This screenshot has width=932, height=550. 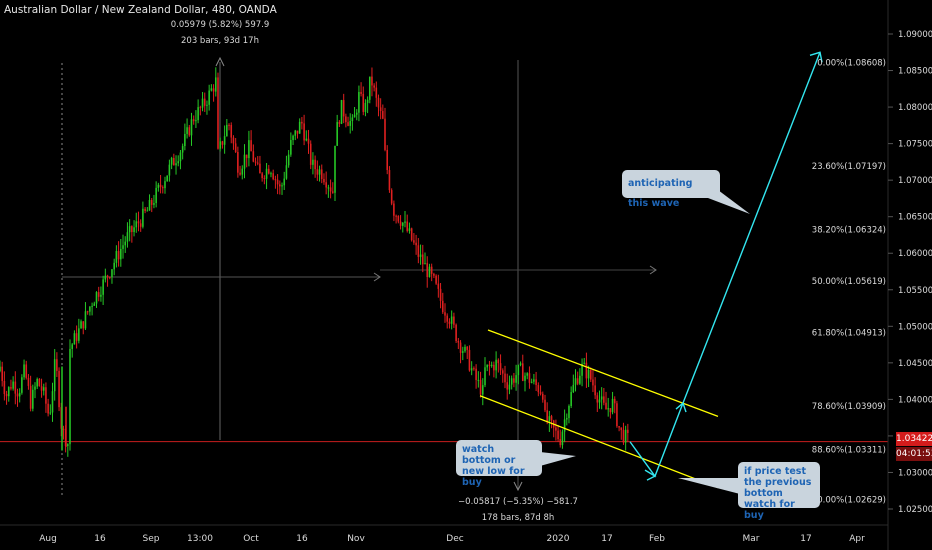 I want to click on fib-level-label: 0.00%(1.08608), so click(x=851, y=64).